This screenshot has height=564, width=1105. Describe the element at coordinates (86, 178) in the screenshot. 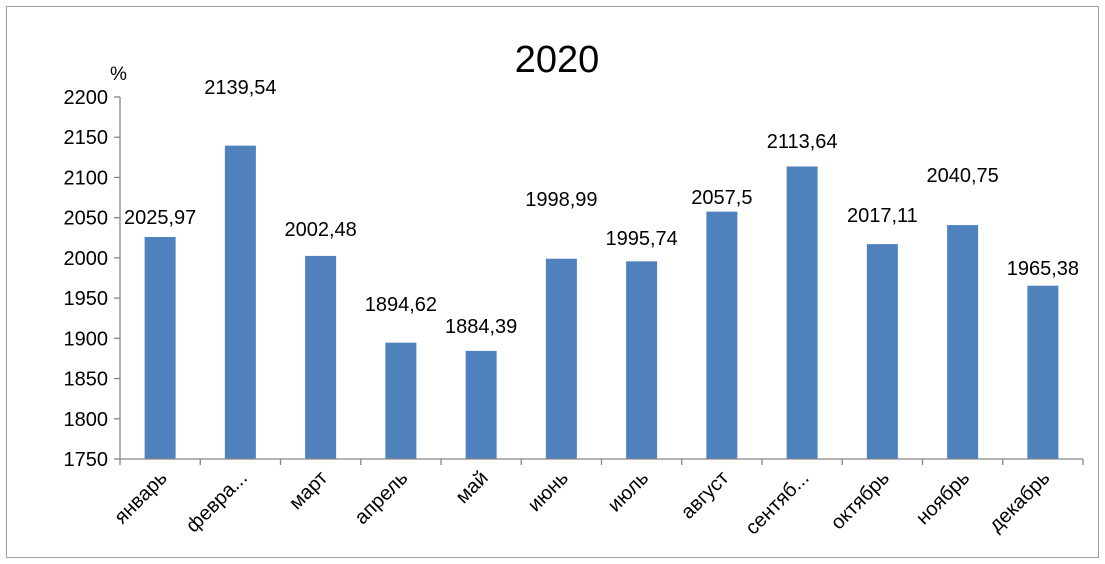

I see `y-tick-label: 2100` at that location.